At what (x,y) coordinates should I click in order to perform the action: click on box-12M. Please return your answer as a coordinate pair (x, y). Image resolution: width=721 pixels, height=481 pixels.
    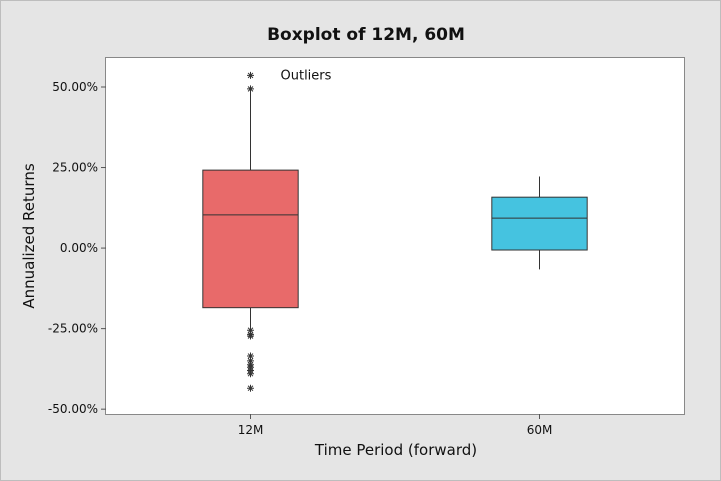
    Looking at the image, I should click on (250, 231).